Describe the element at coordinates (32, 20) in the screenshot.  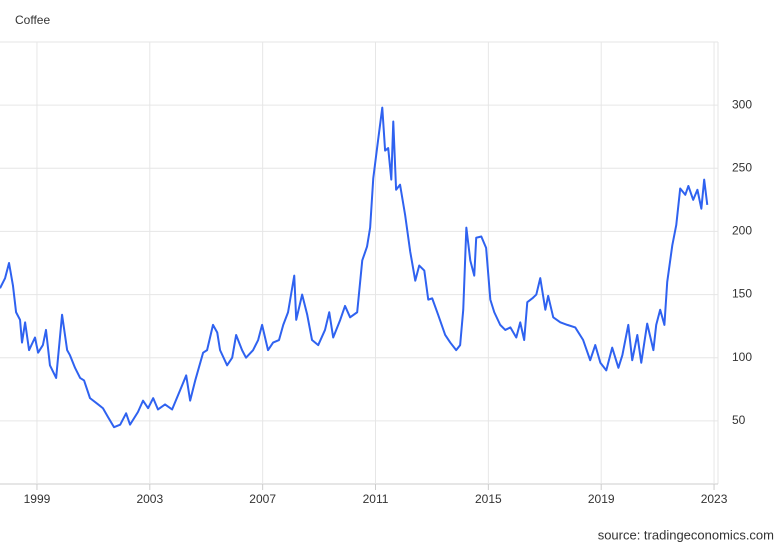
I see `chart-title: Coffee` at that location.